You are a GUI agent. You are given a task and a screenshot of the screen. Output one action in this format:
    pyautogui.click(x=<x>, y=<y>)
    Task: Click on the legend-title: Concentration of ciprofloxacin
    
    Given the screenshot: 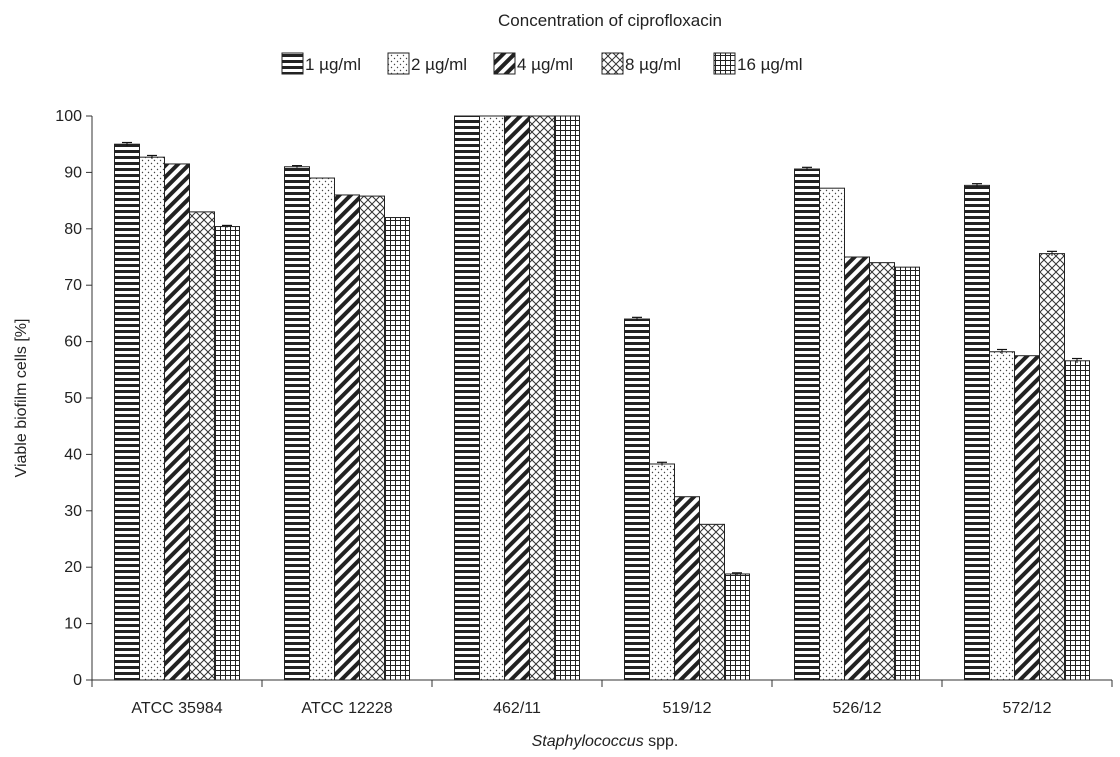 What is the action you would take?
    pyautogui.click(x=610, y=20)
    